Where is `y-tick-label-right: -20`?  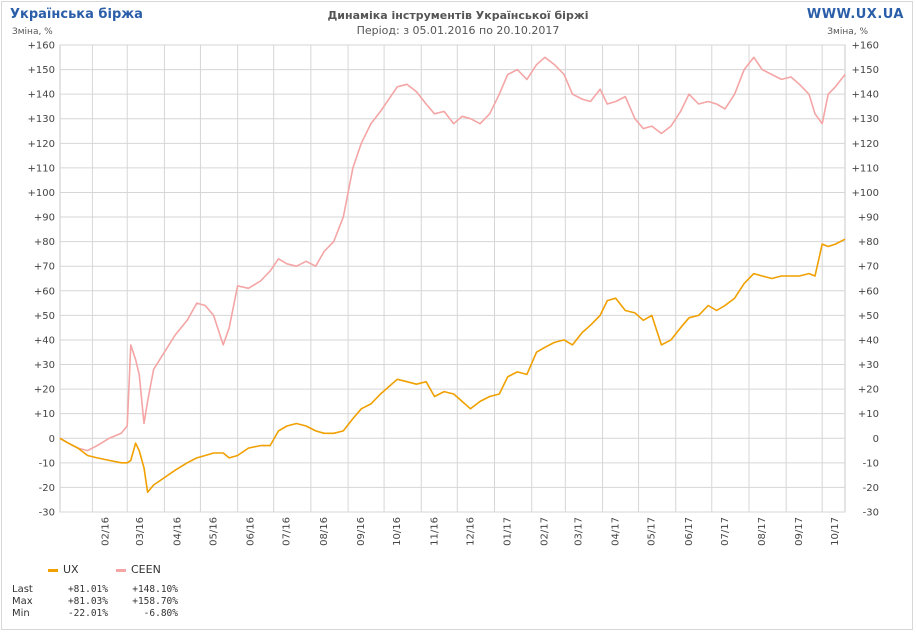 y-tick-label-right: -20 is located at coordinates (871, 488).